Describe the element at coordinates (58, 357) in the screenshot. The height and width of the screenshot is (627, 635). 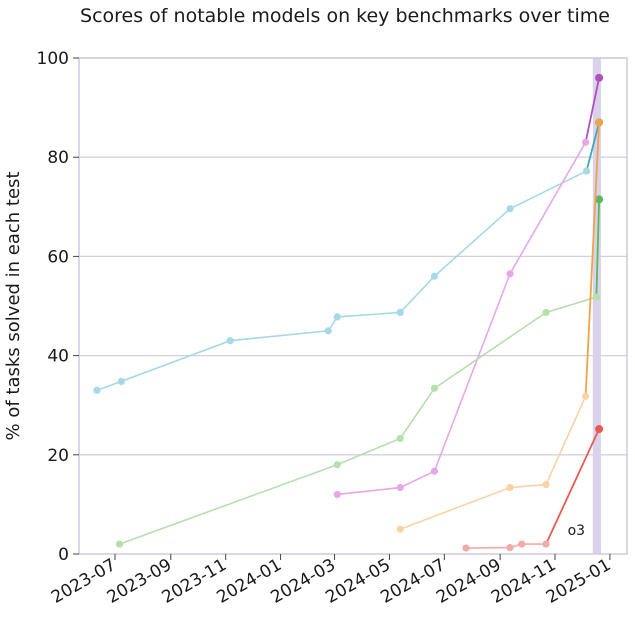
I see `y-tick-label: 40` at that location.